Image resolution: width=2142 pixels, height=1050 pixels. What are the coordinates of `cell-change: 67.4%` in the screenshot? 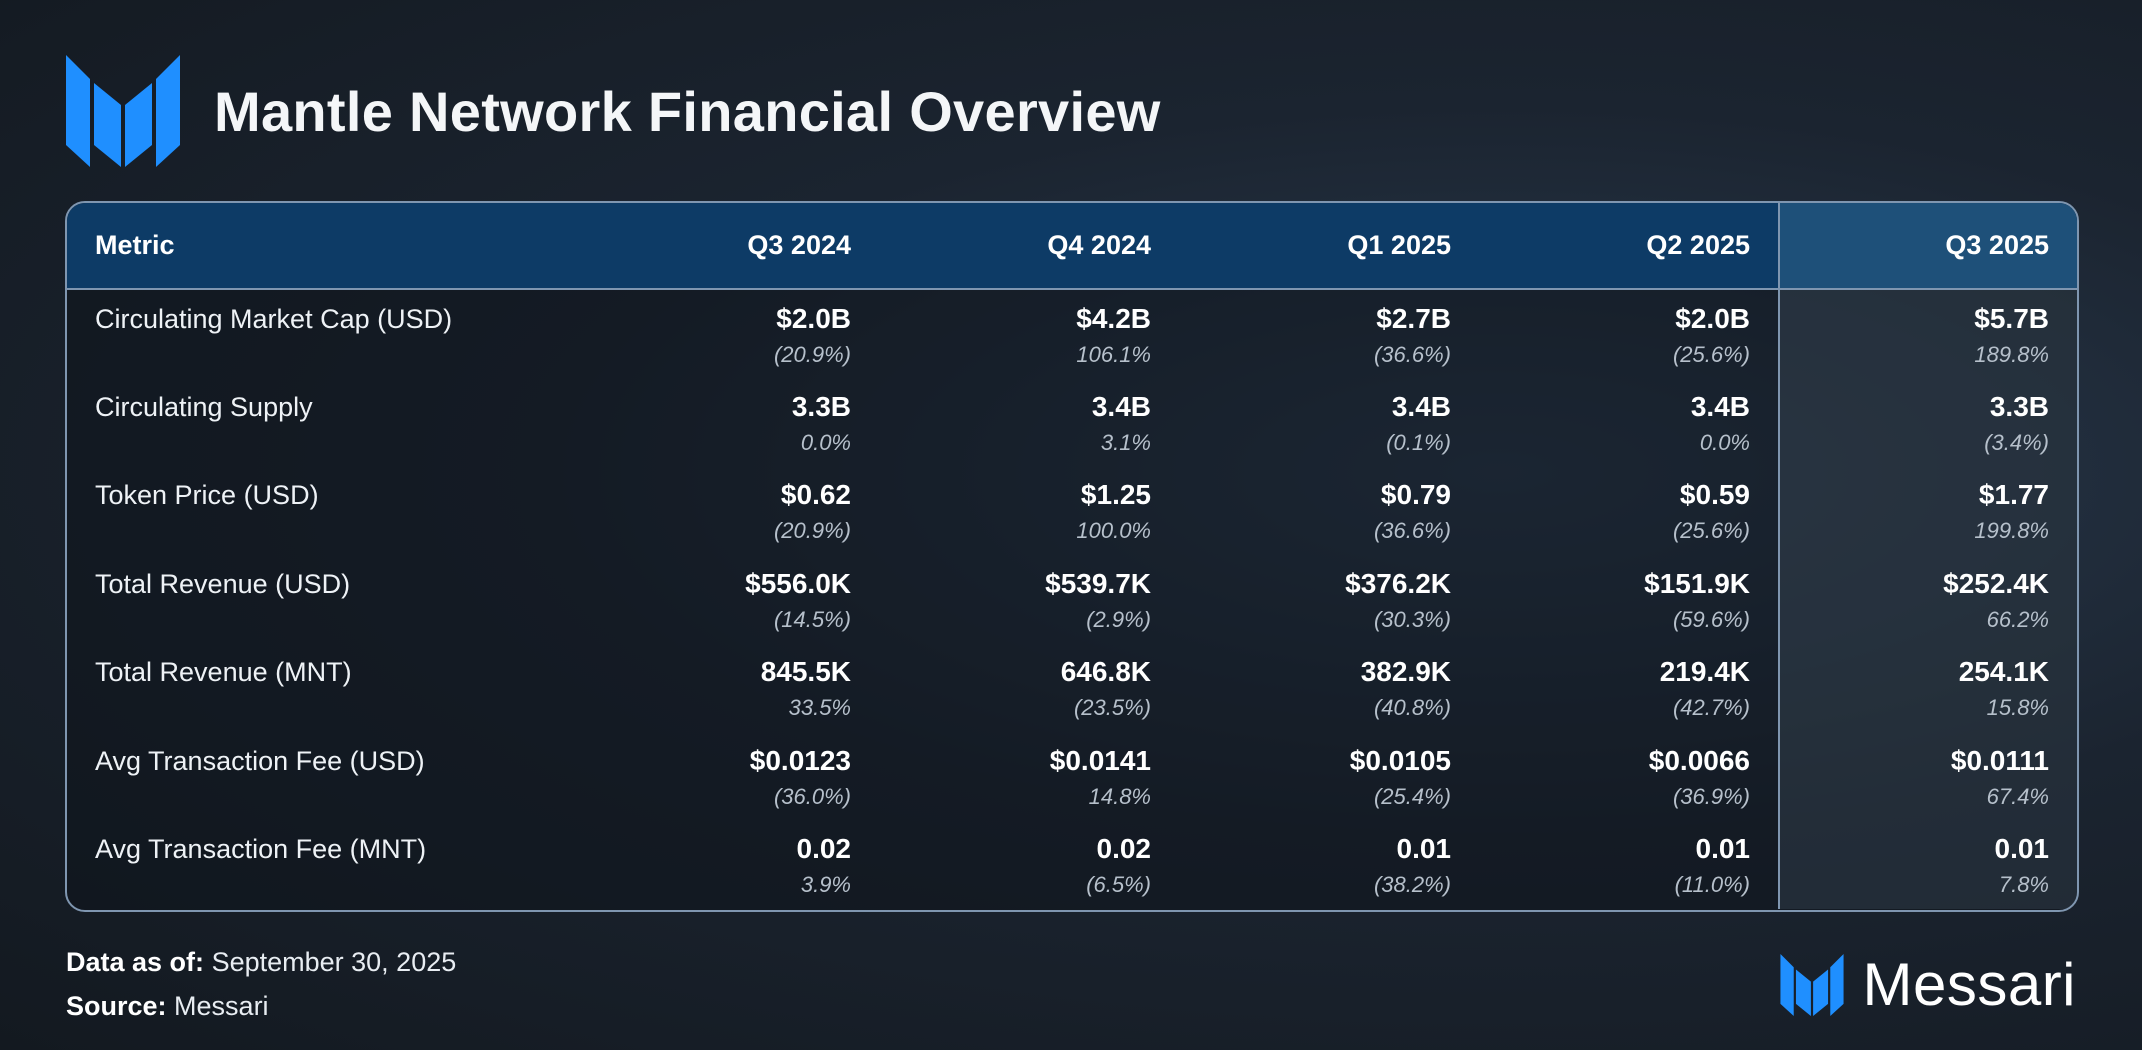 It's located at (2017, 796).